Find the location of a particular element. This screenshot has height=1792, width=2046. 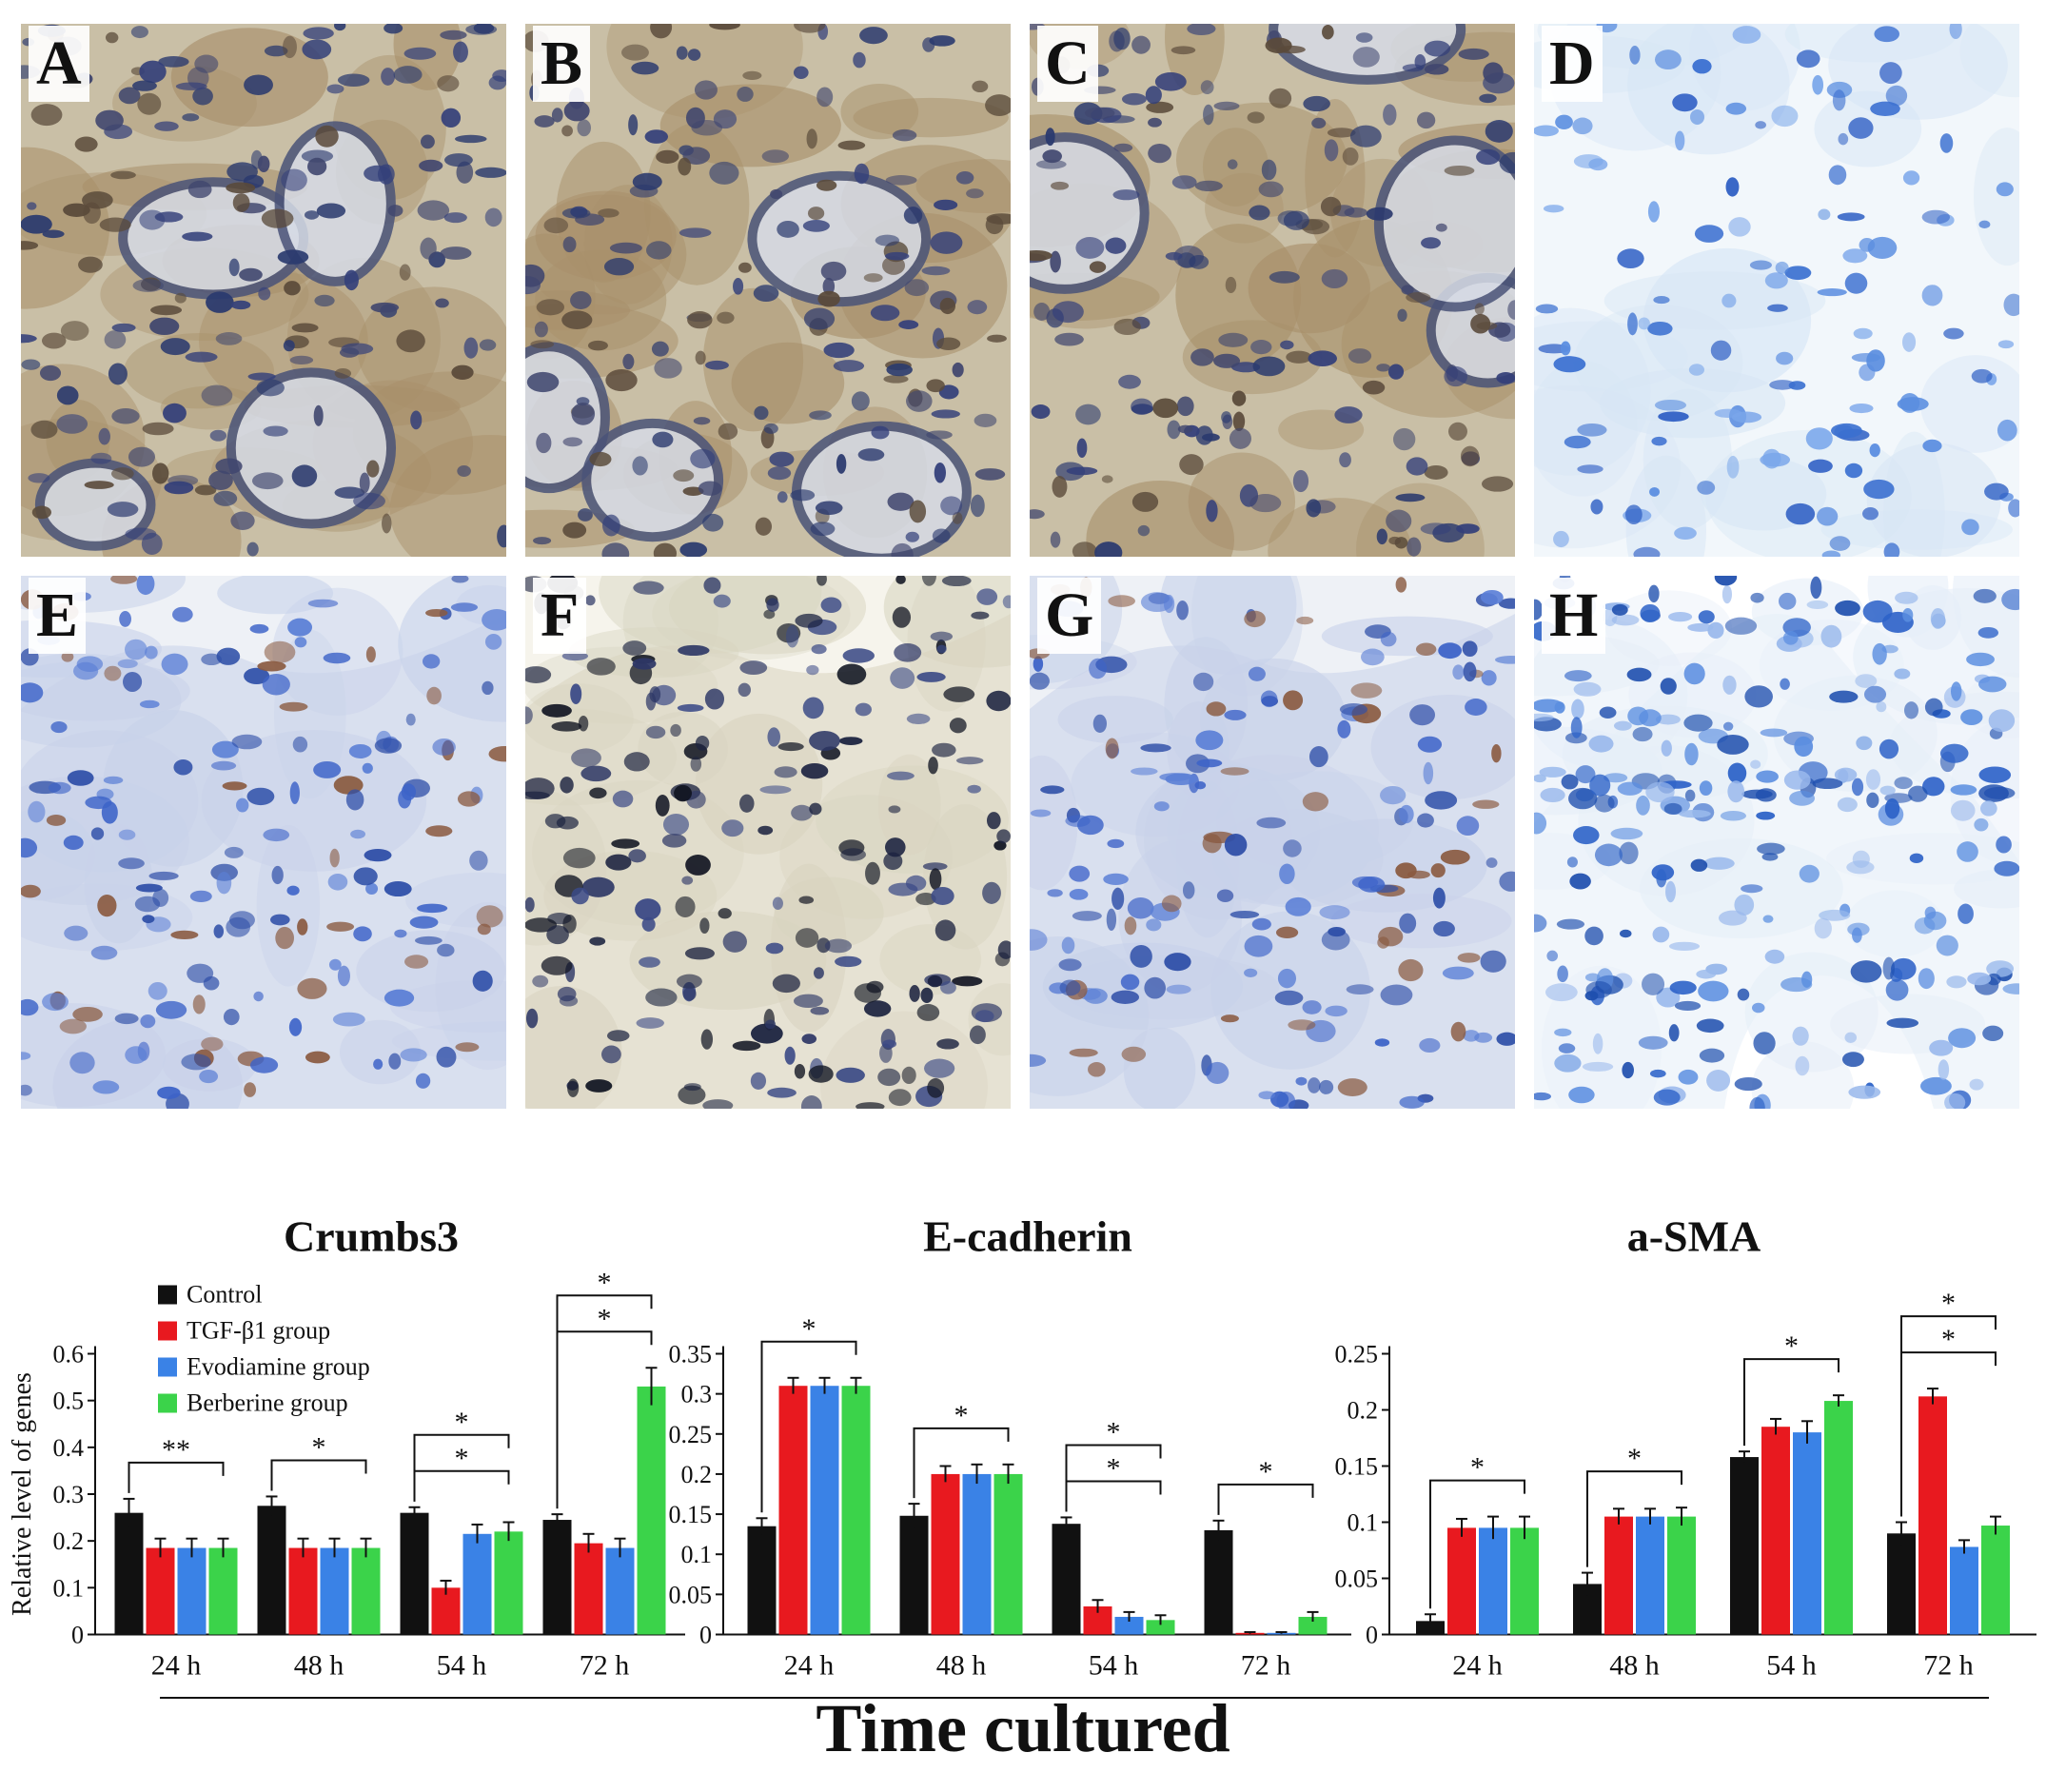

y-tick-label: 0.6 is located at coordinates (69, 1355).